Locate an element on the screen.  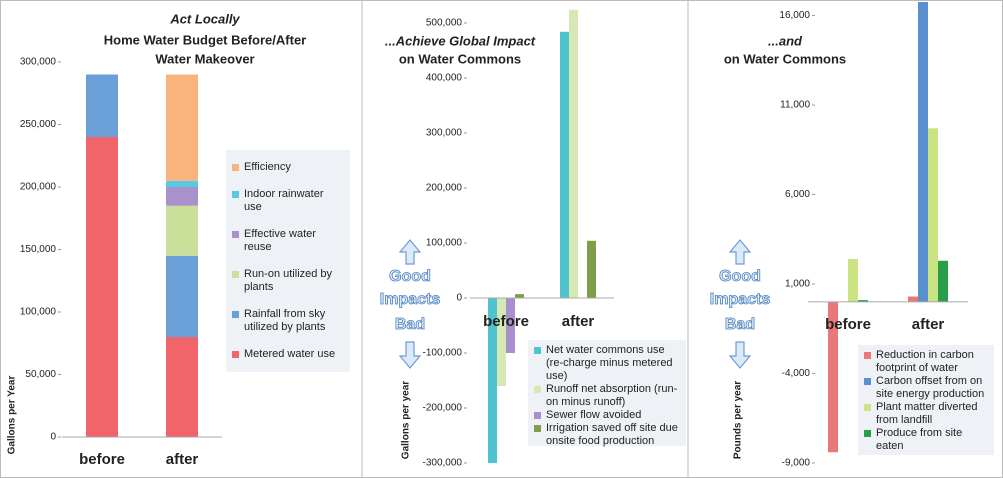
y-tick-label: -9,000 is located at coordinates (796, 463).